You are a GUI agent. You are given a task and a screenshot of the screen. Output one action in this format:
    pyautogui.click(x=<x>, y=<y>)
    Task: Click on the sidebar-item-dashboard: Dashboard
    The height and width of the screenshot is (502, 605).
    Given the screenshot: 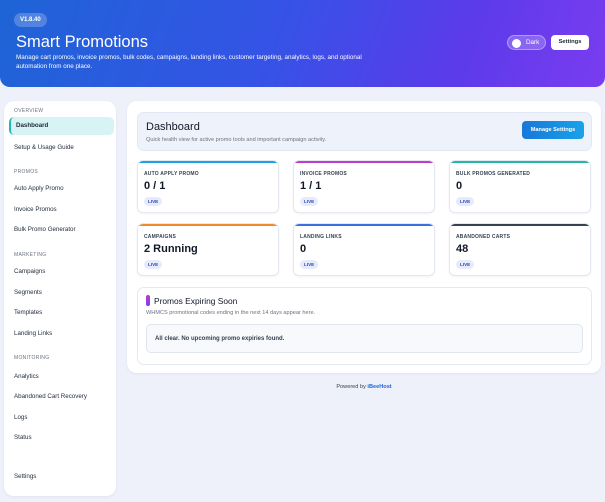 What is the action you would take?
    pyautogui.click(x=61, y=126)
    